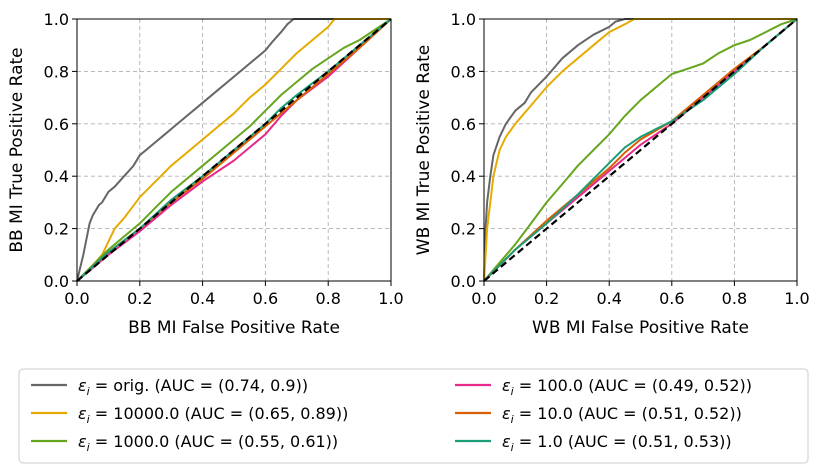 This screenshot has height=476, width=830. What do you see at coordinates (622, 415) in the screenshot?
I see `legend-entry-label: εi = 10.0 (AUC = (0.51, 0.52))` at bounding box center [622, 415].